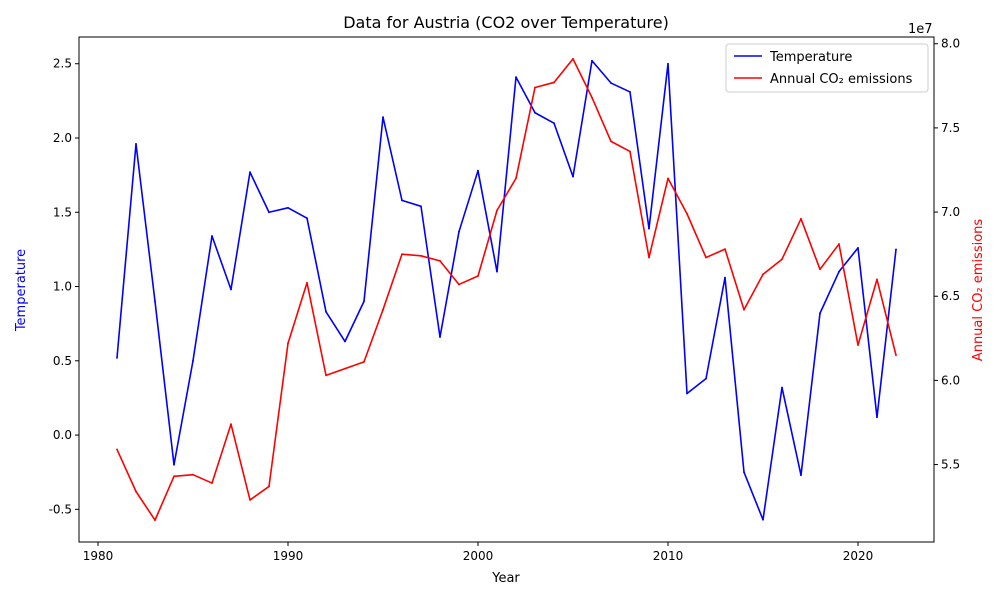 This screenshot has width=1000, height=604. What do you see at coordinates (60, 509) in the screenshot?
I see `y-left-tick-label: -0.5` at bounding box center [60, 509].